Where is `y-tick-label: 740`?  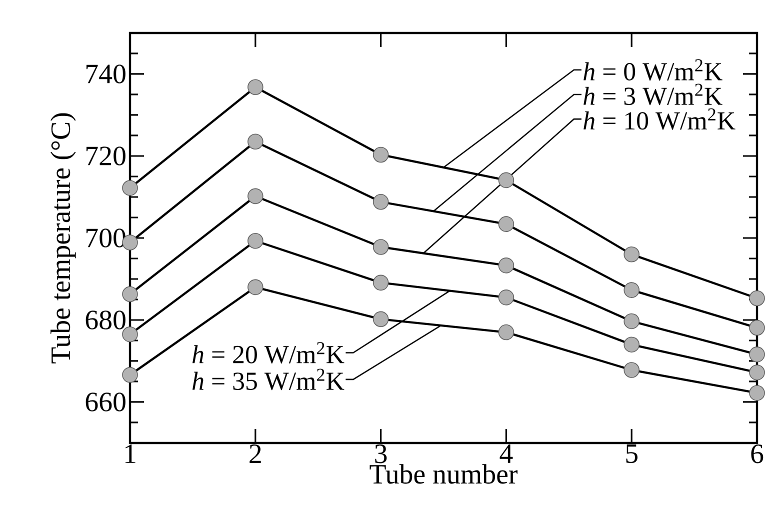 y-tick-label: 740 is located at coordinates (106, 74).